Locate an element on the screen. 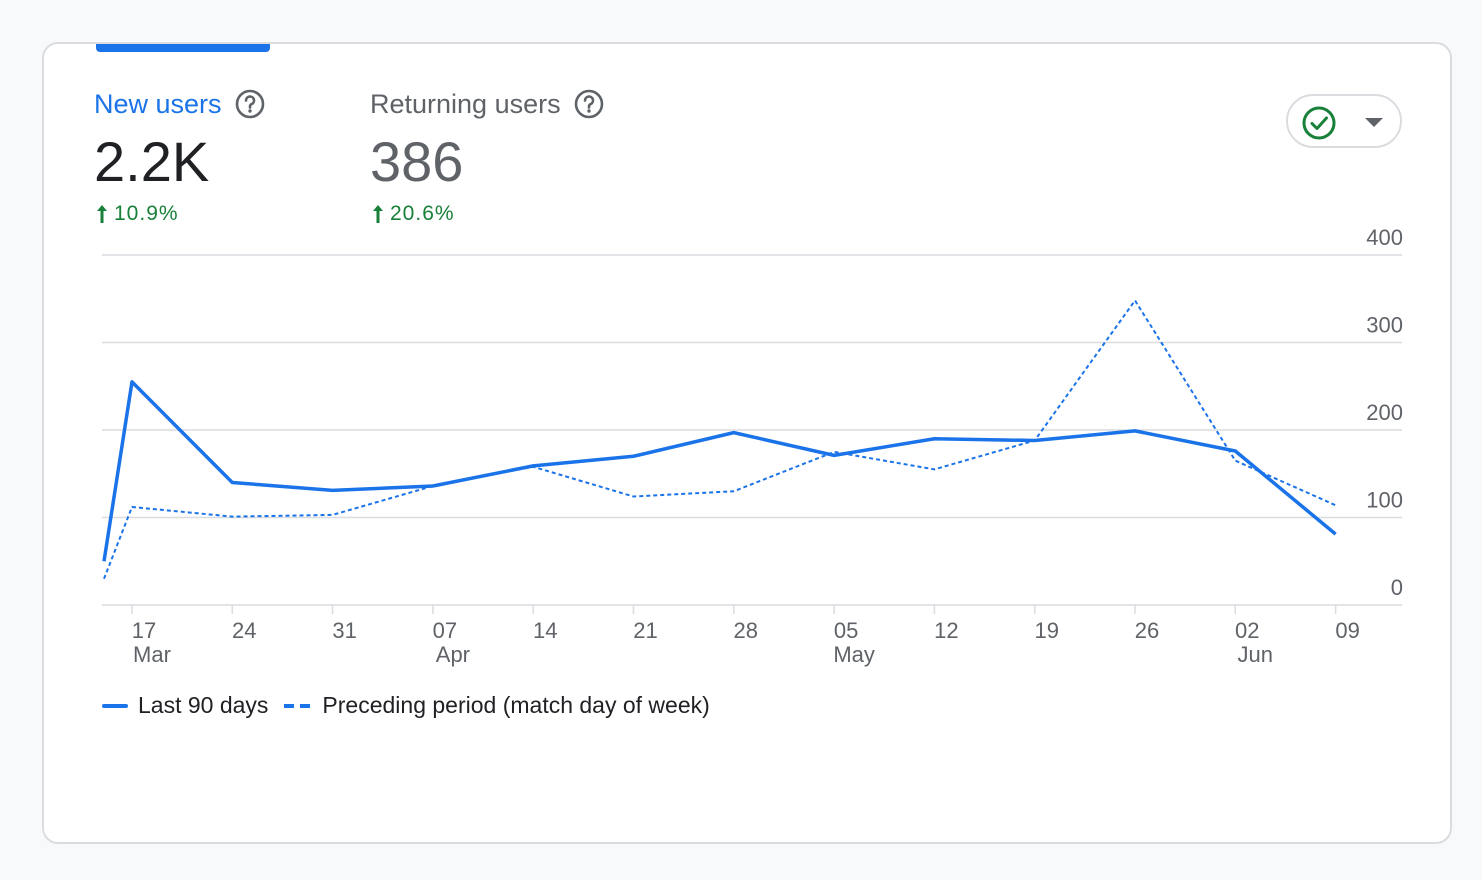 Image resolution: width=1482 pixels, height=880 pixels. y-tick-label: 200 is located at coordinates (1384, 412).